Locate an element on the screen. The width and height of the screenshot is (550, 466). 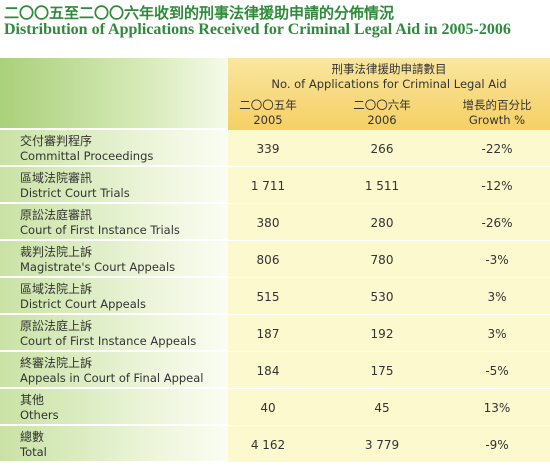
cell: 339 is located at coordinates (268, 149).